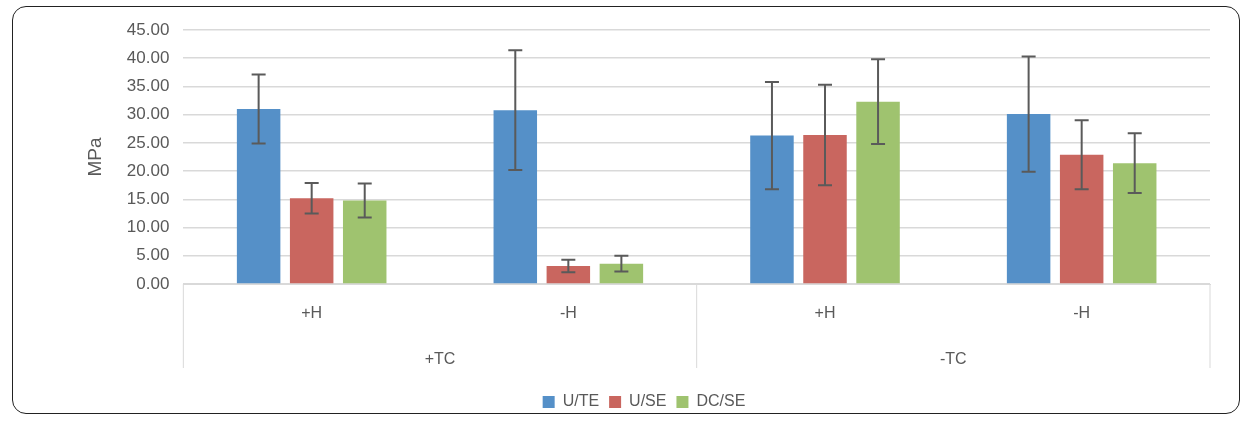 The image size is (1248, 422). Describe the element at coordinates (148, 57) in the screenshot. I see `y-tick-label: 40.00` at that location.